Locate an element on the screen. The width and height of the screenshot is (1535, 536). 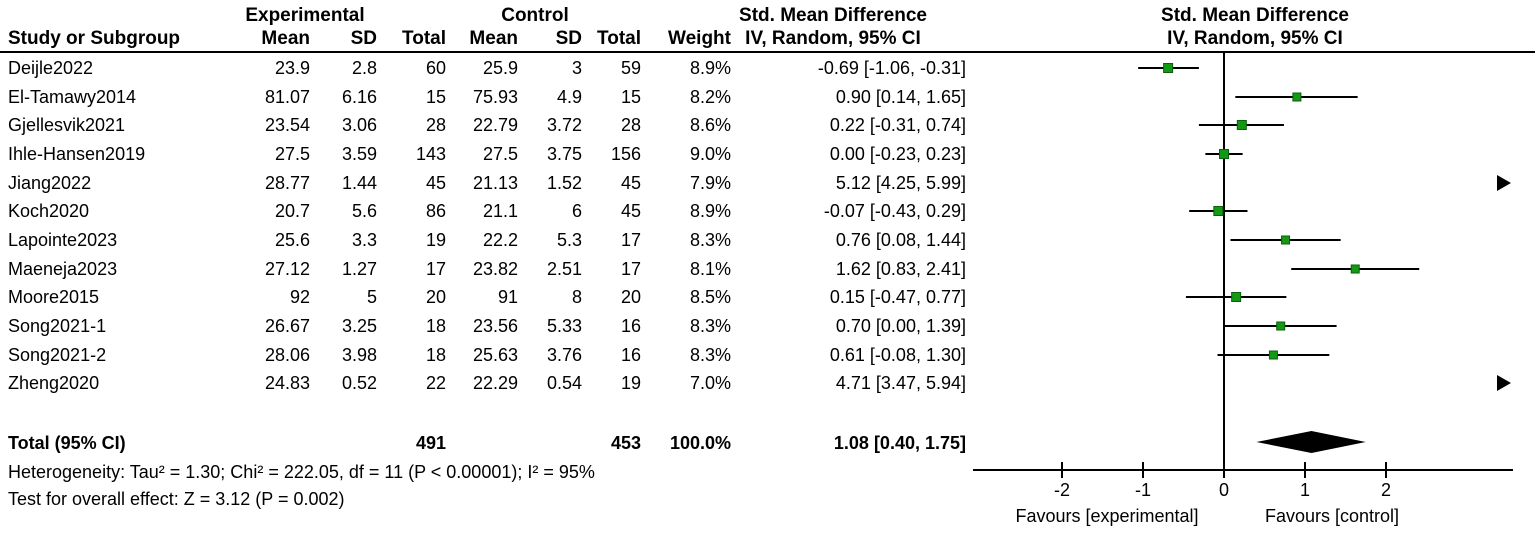
ctl-mean-cell: 22.29 is located at coordinates (495, 383).